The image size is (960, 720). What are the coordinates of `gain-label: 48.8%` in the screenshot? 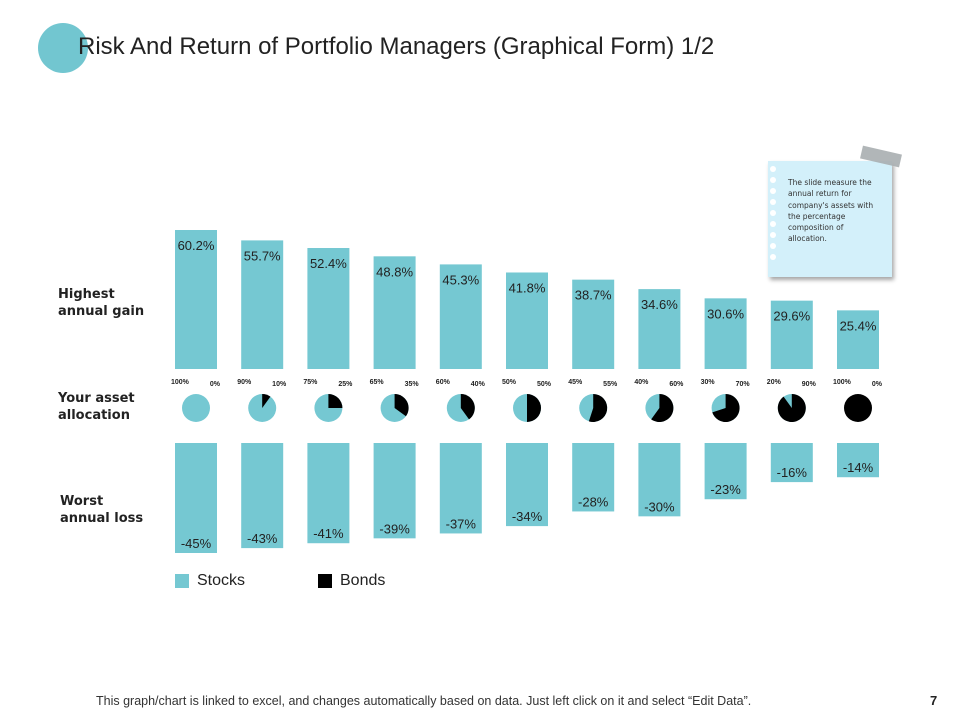 It's located at (394, 271).